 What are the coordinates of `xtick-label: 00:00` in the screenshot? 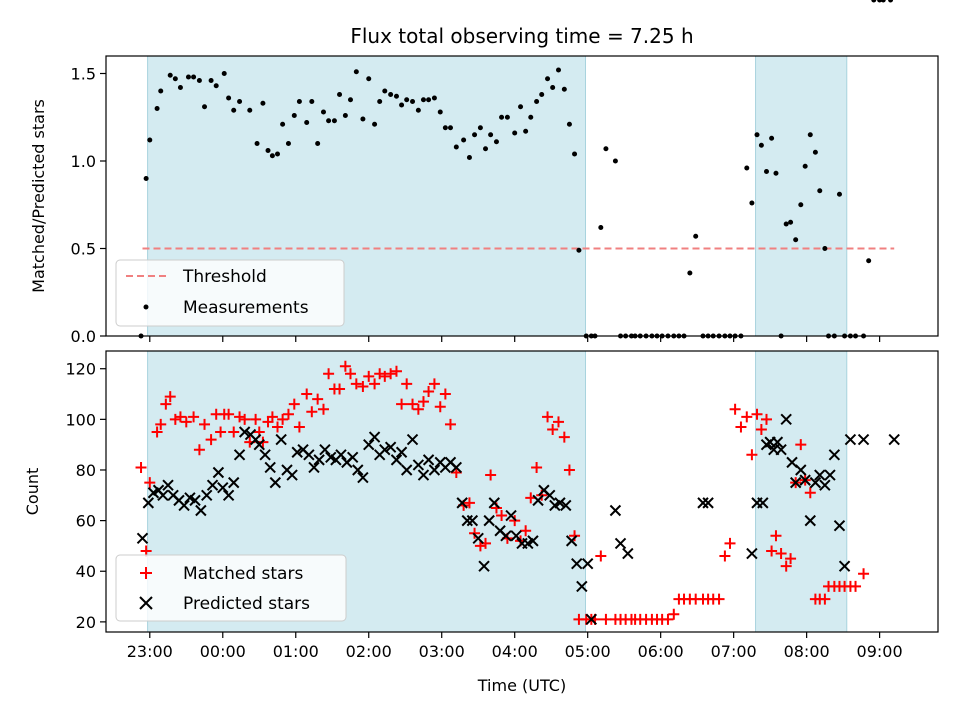 It's located at (223, 651).